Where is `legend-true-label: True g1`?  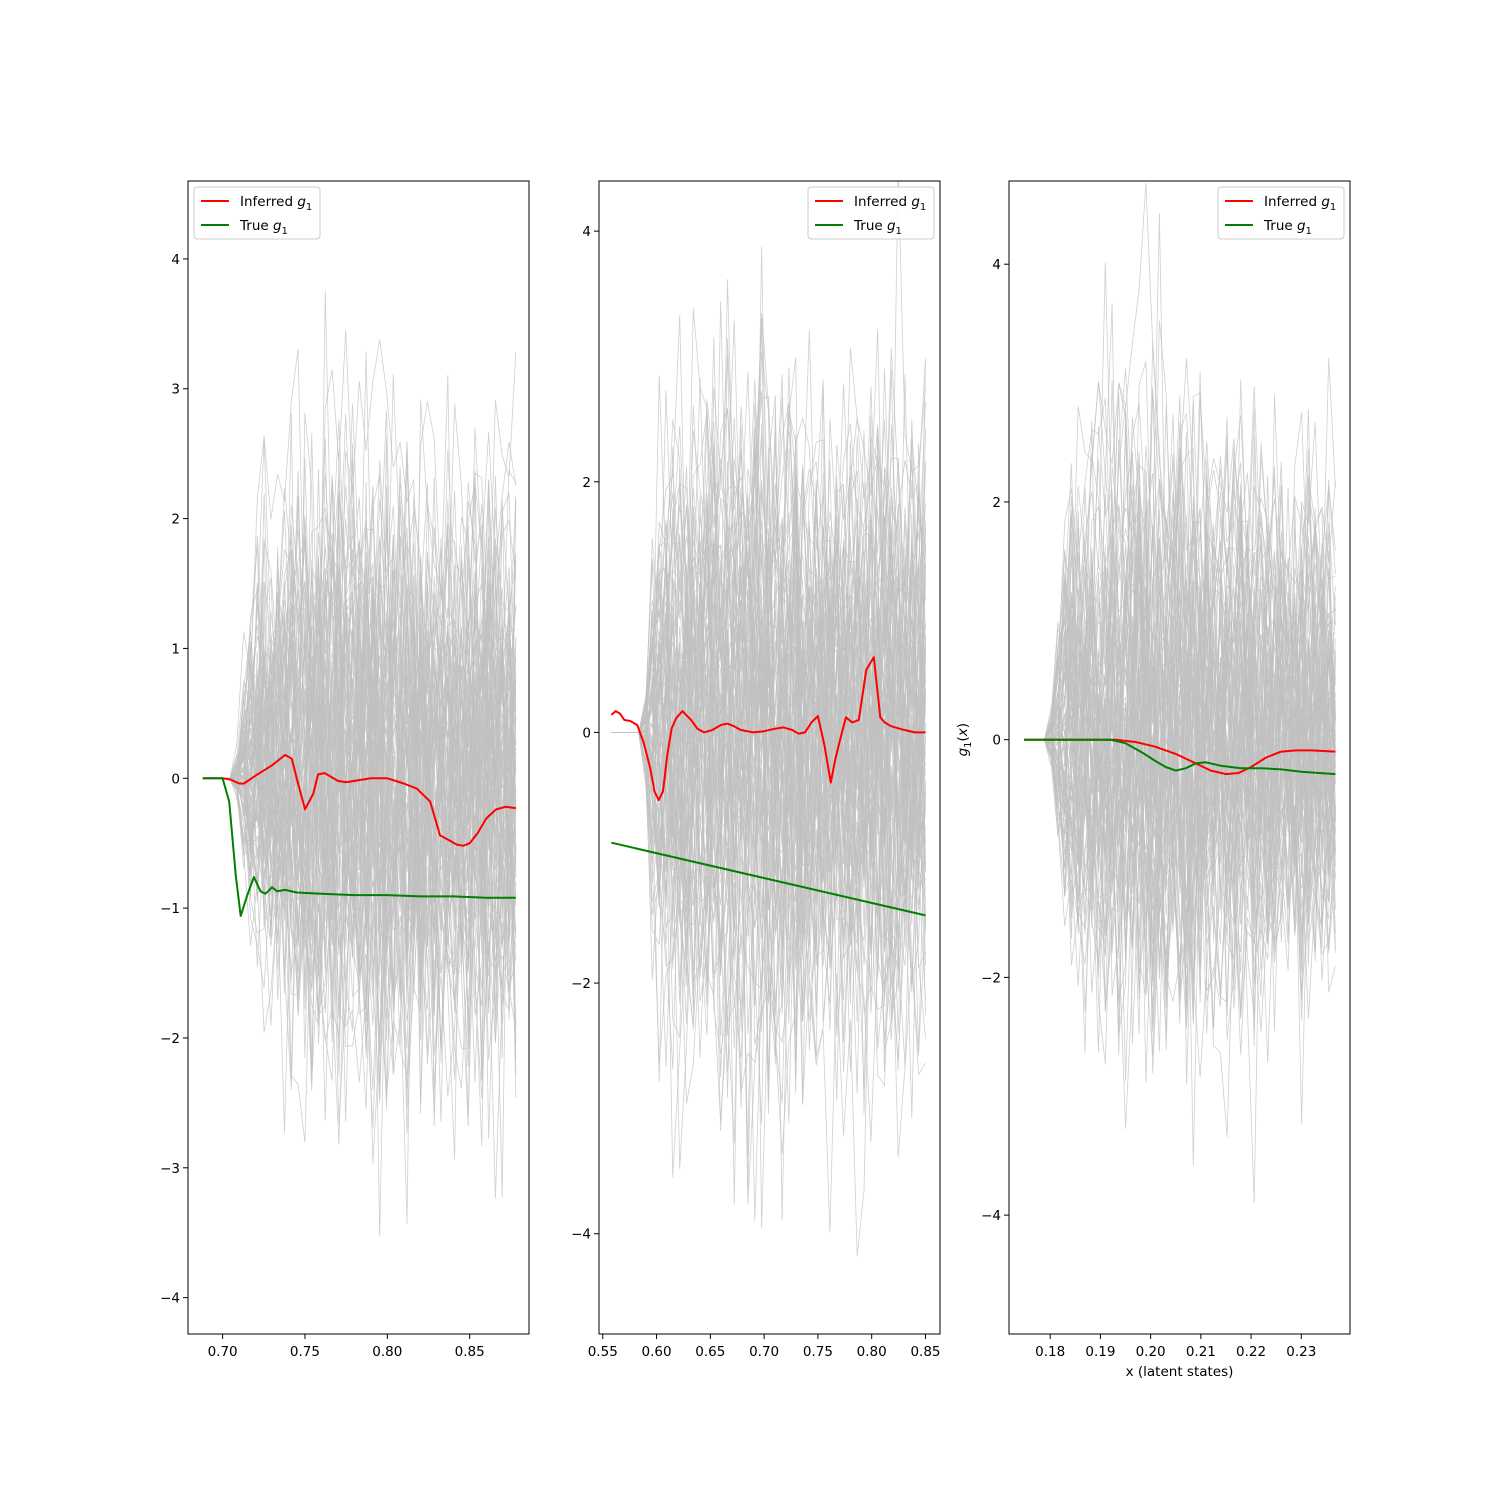
legend-true-label: True g1 is located at coordinates (1287, 227).